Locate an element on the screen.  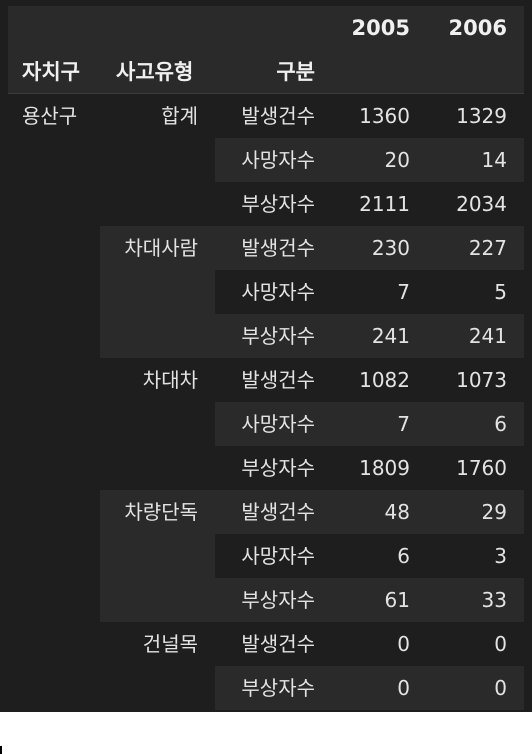
value-cell-2006: 33 is located at coordinates (494, 600).